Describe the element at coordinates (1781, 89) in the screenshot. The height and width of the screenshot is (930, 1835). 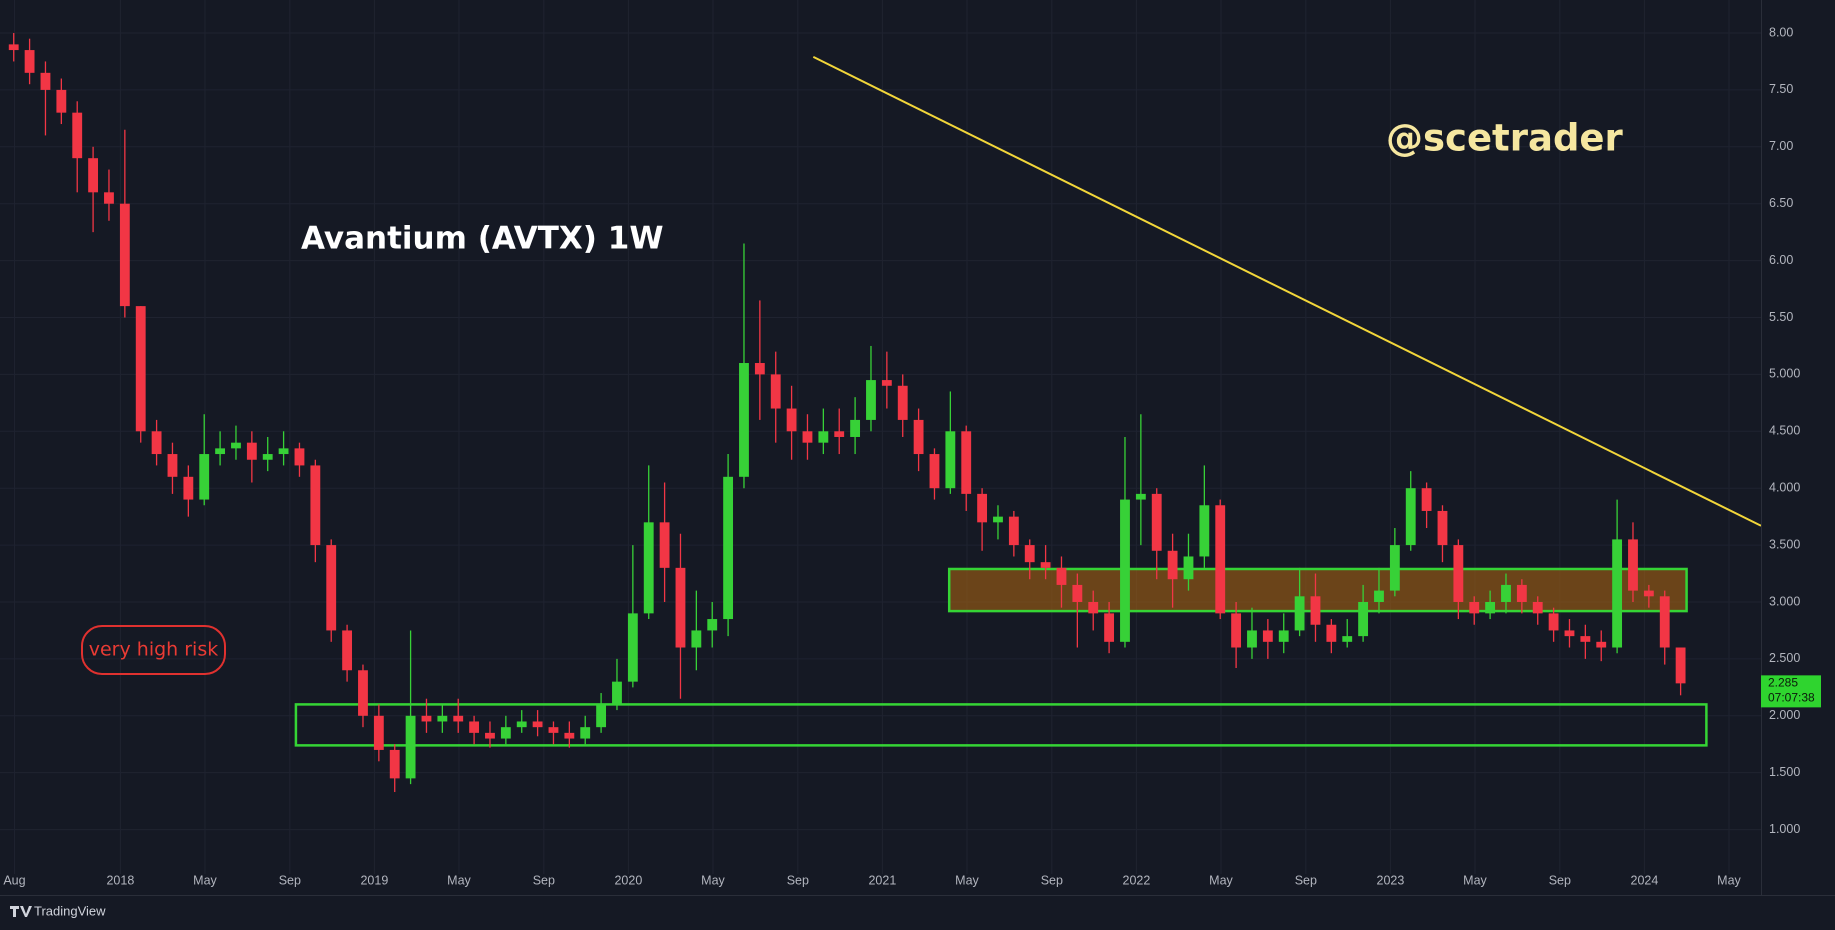
I see `y-tick-label: 7.50` at that location.